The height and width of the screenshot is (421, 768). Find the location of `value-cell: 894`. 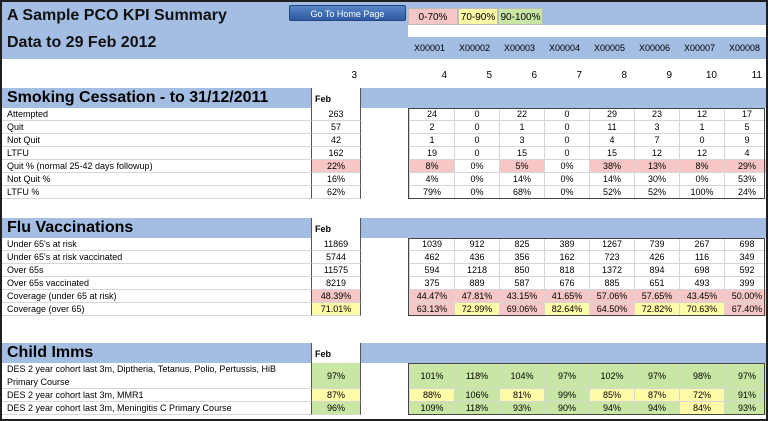

value-cell: 894 is located at coordinates (656, 270).